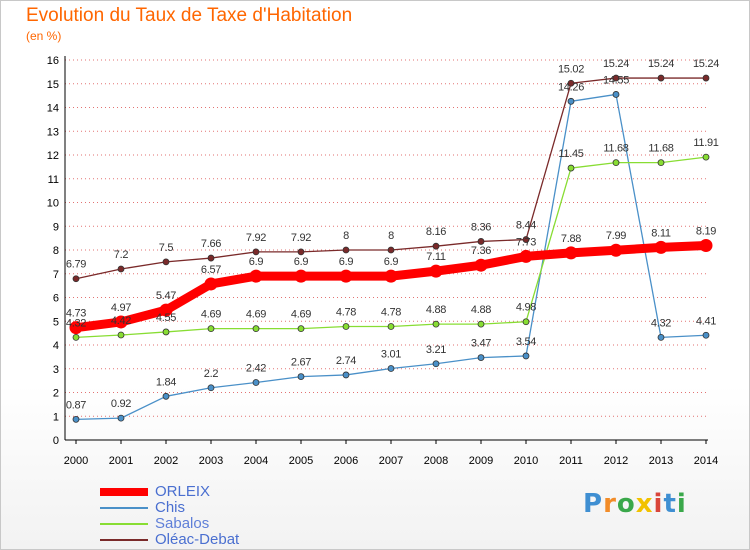  Describe the element at coordinates (183, 491) in the screenshot. I see `legend-label: ORLEIX` at that location.